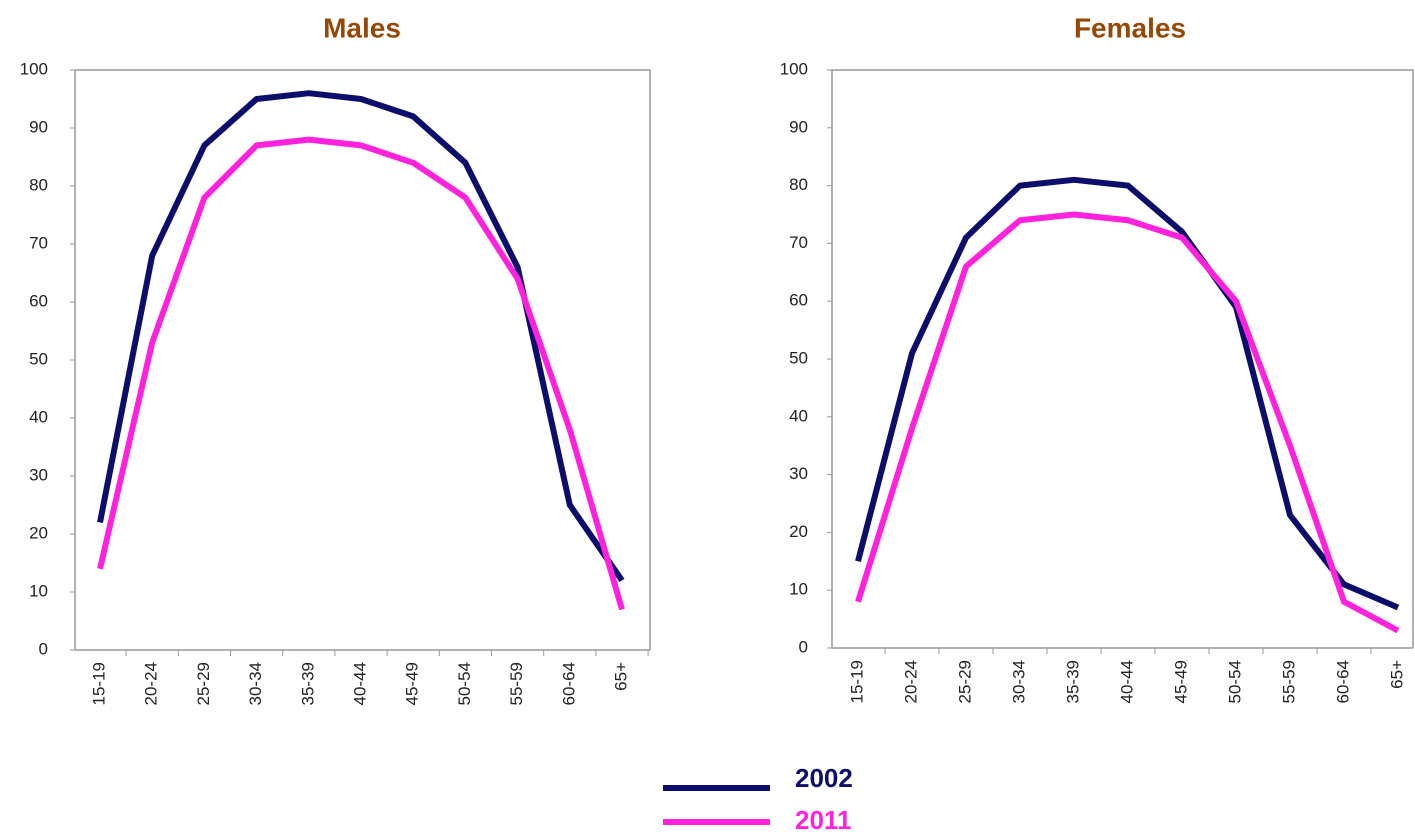  I want to click on chart-title: Males, so click(362, 27).